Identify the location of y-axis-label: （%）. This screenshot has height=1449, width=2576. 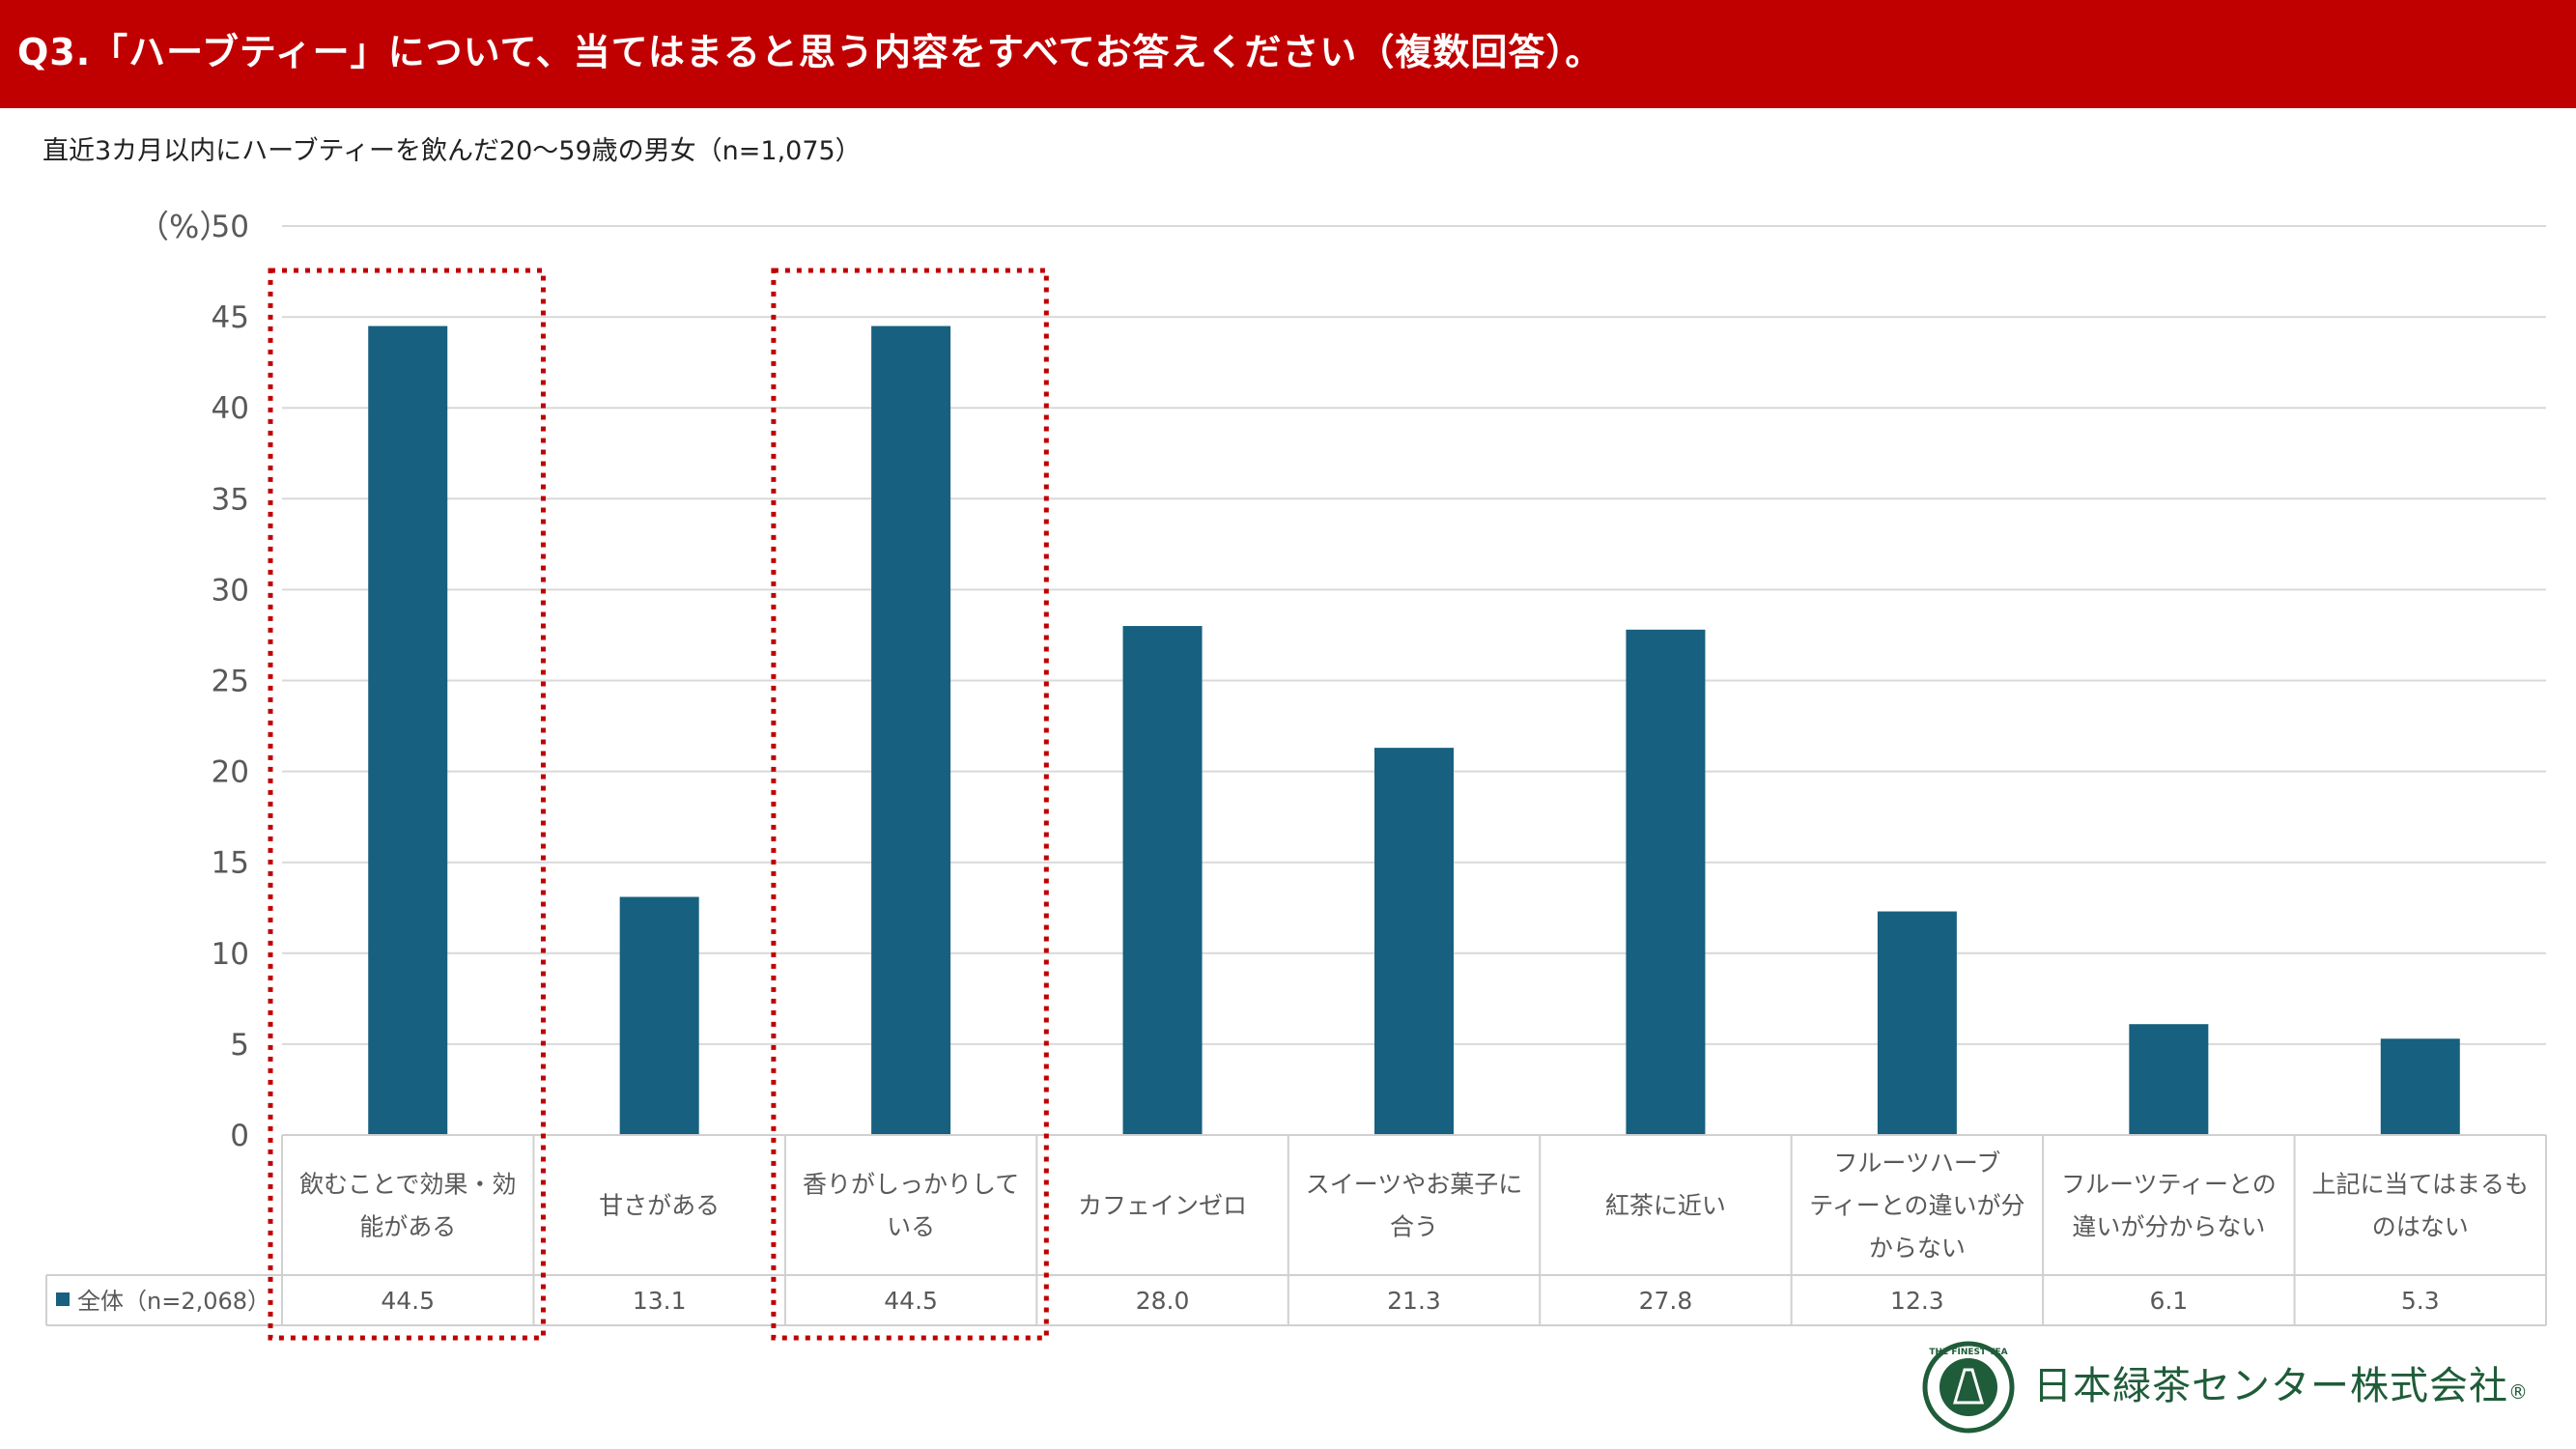
(184, 226).